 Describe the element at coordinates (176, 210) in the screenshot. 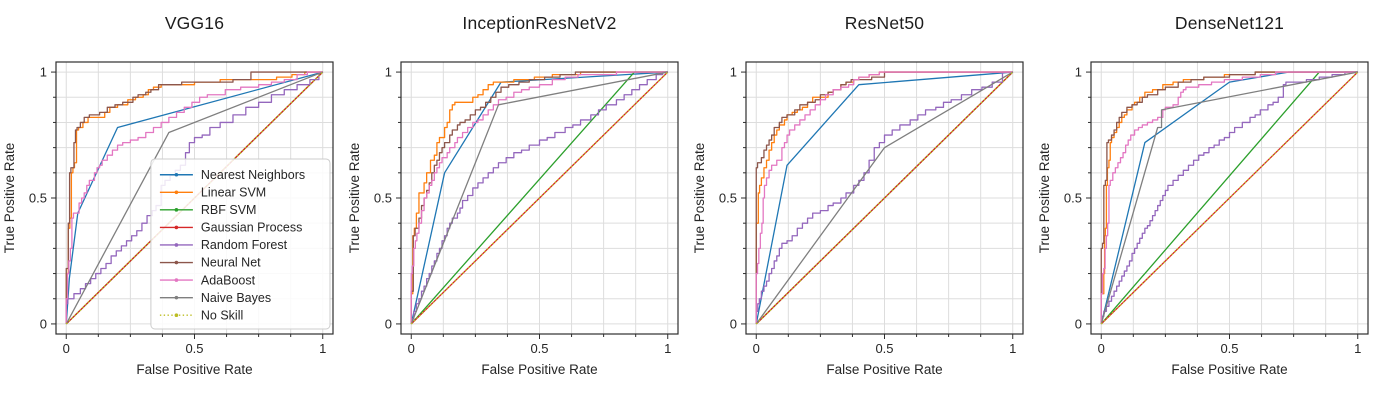

I see `legend-marker-rbf-svm` at that location.